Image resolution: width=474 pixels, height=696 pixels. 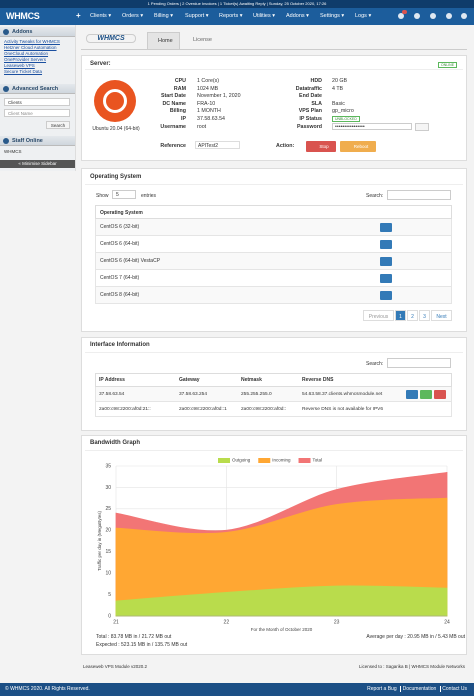 I want to click on tab: Home, so click(x=163, y=40).